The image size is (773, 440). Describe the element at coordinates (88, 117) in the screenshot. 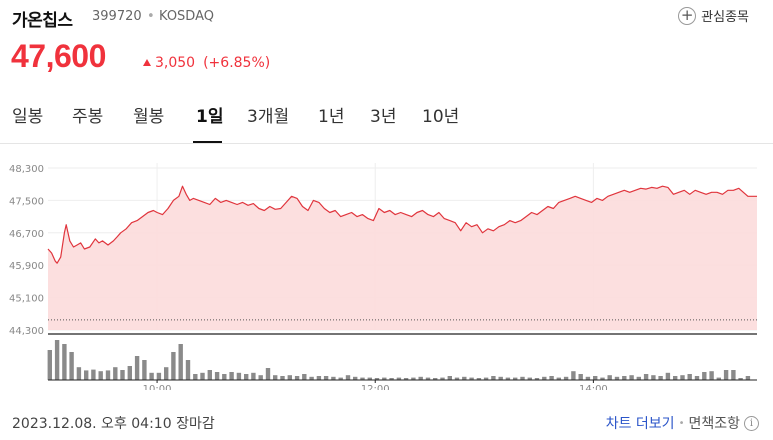

I see `tab-weekly: 주봉` at that location.